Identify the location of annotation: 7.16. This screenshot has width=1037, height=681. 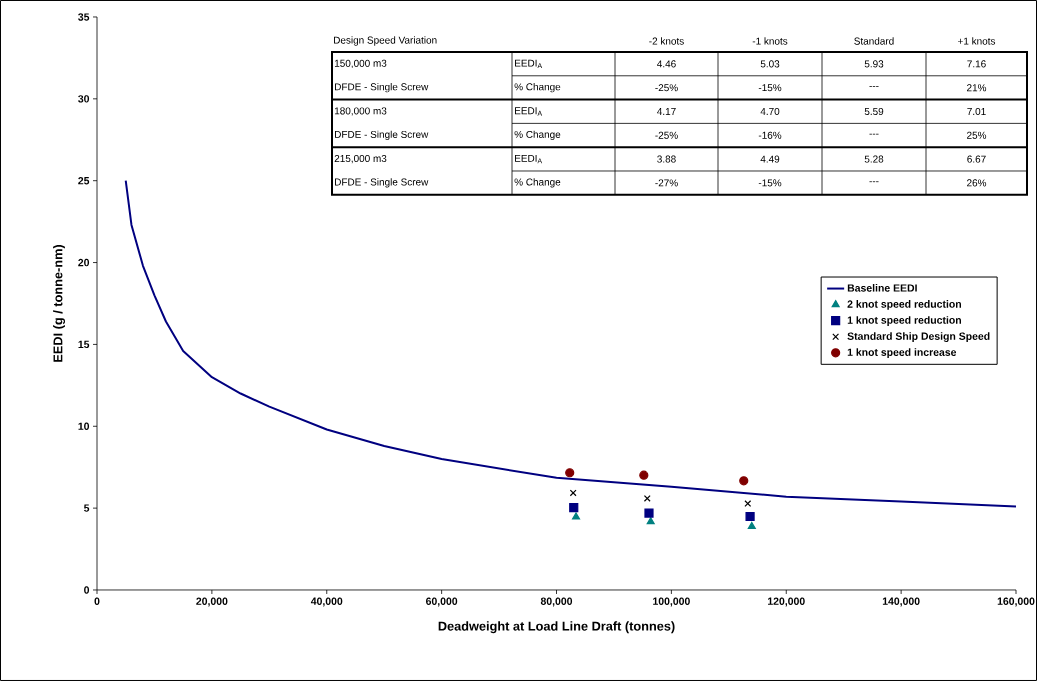
(976, 64).